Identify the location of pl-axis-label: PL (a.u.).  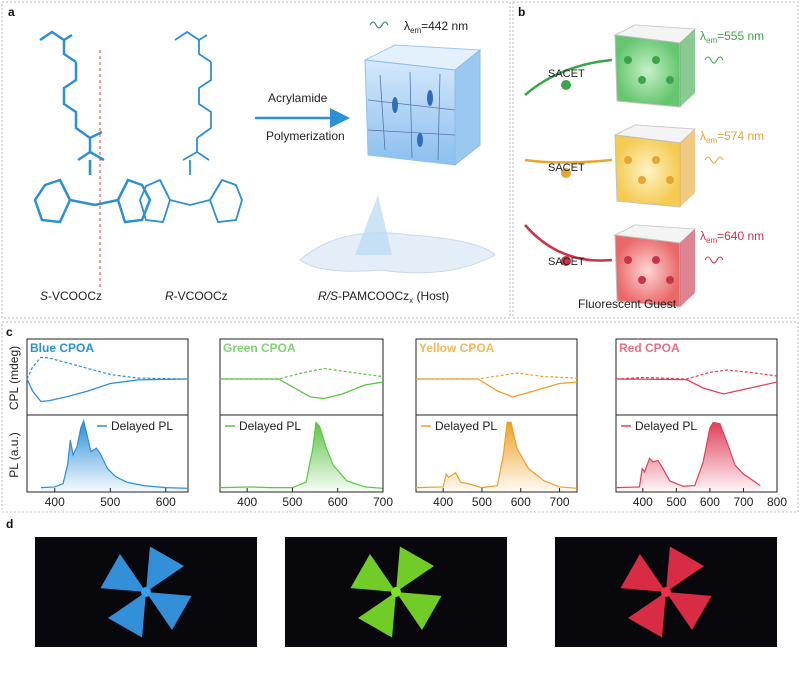
(14, 455).